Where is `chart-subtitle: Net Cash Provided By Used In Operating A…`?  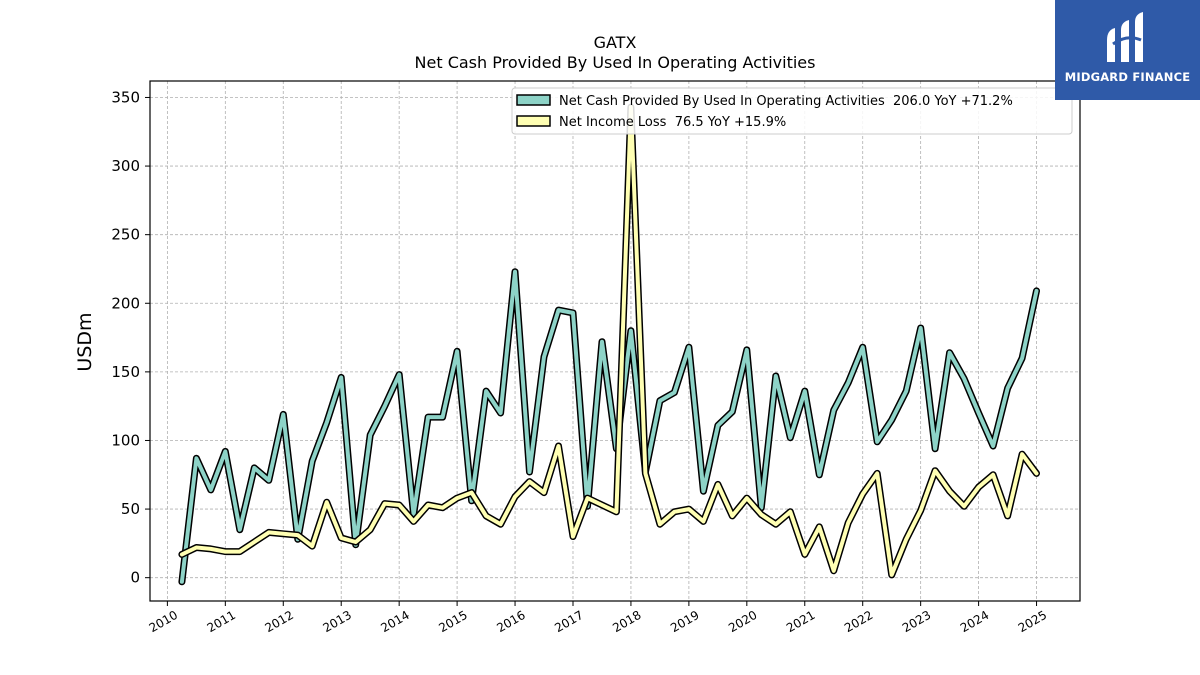
chart-subtitle: Net Cash Provided By Used In Operating A… is located at coordinates (615, 62).